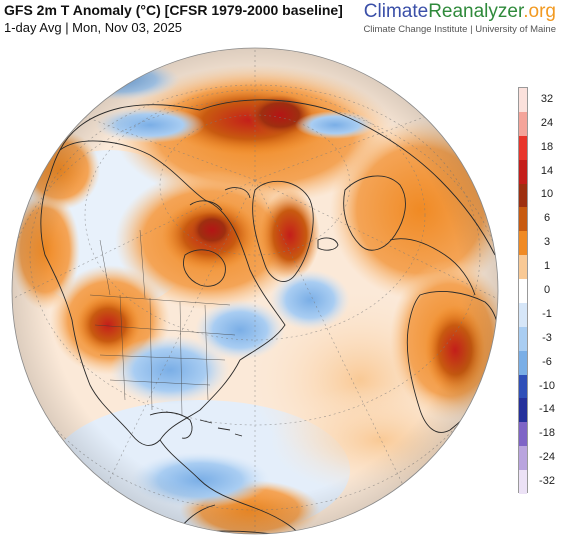 This screenshot has height=543, width=562. I want to click on color-scale-label: -14, so click(547, 409).